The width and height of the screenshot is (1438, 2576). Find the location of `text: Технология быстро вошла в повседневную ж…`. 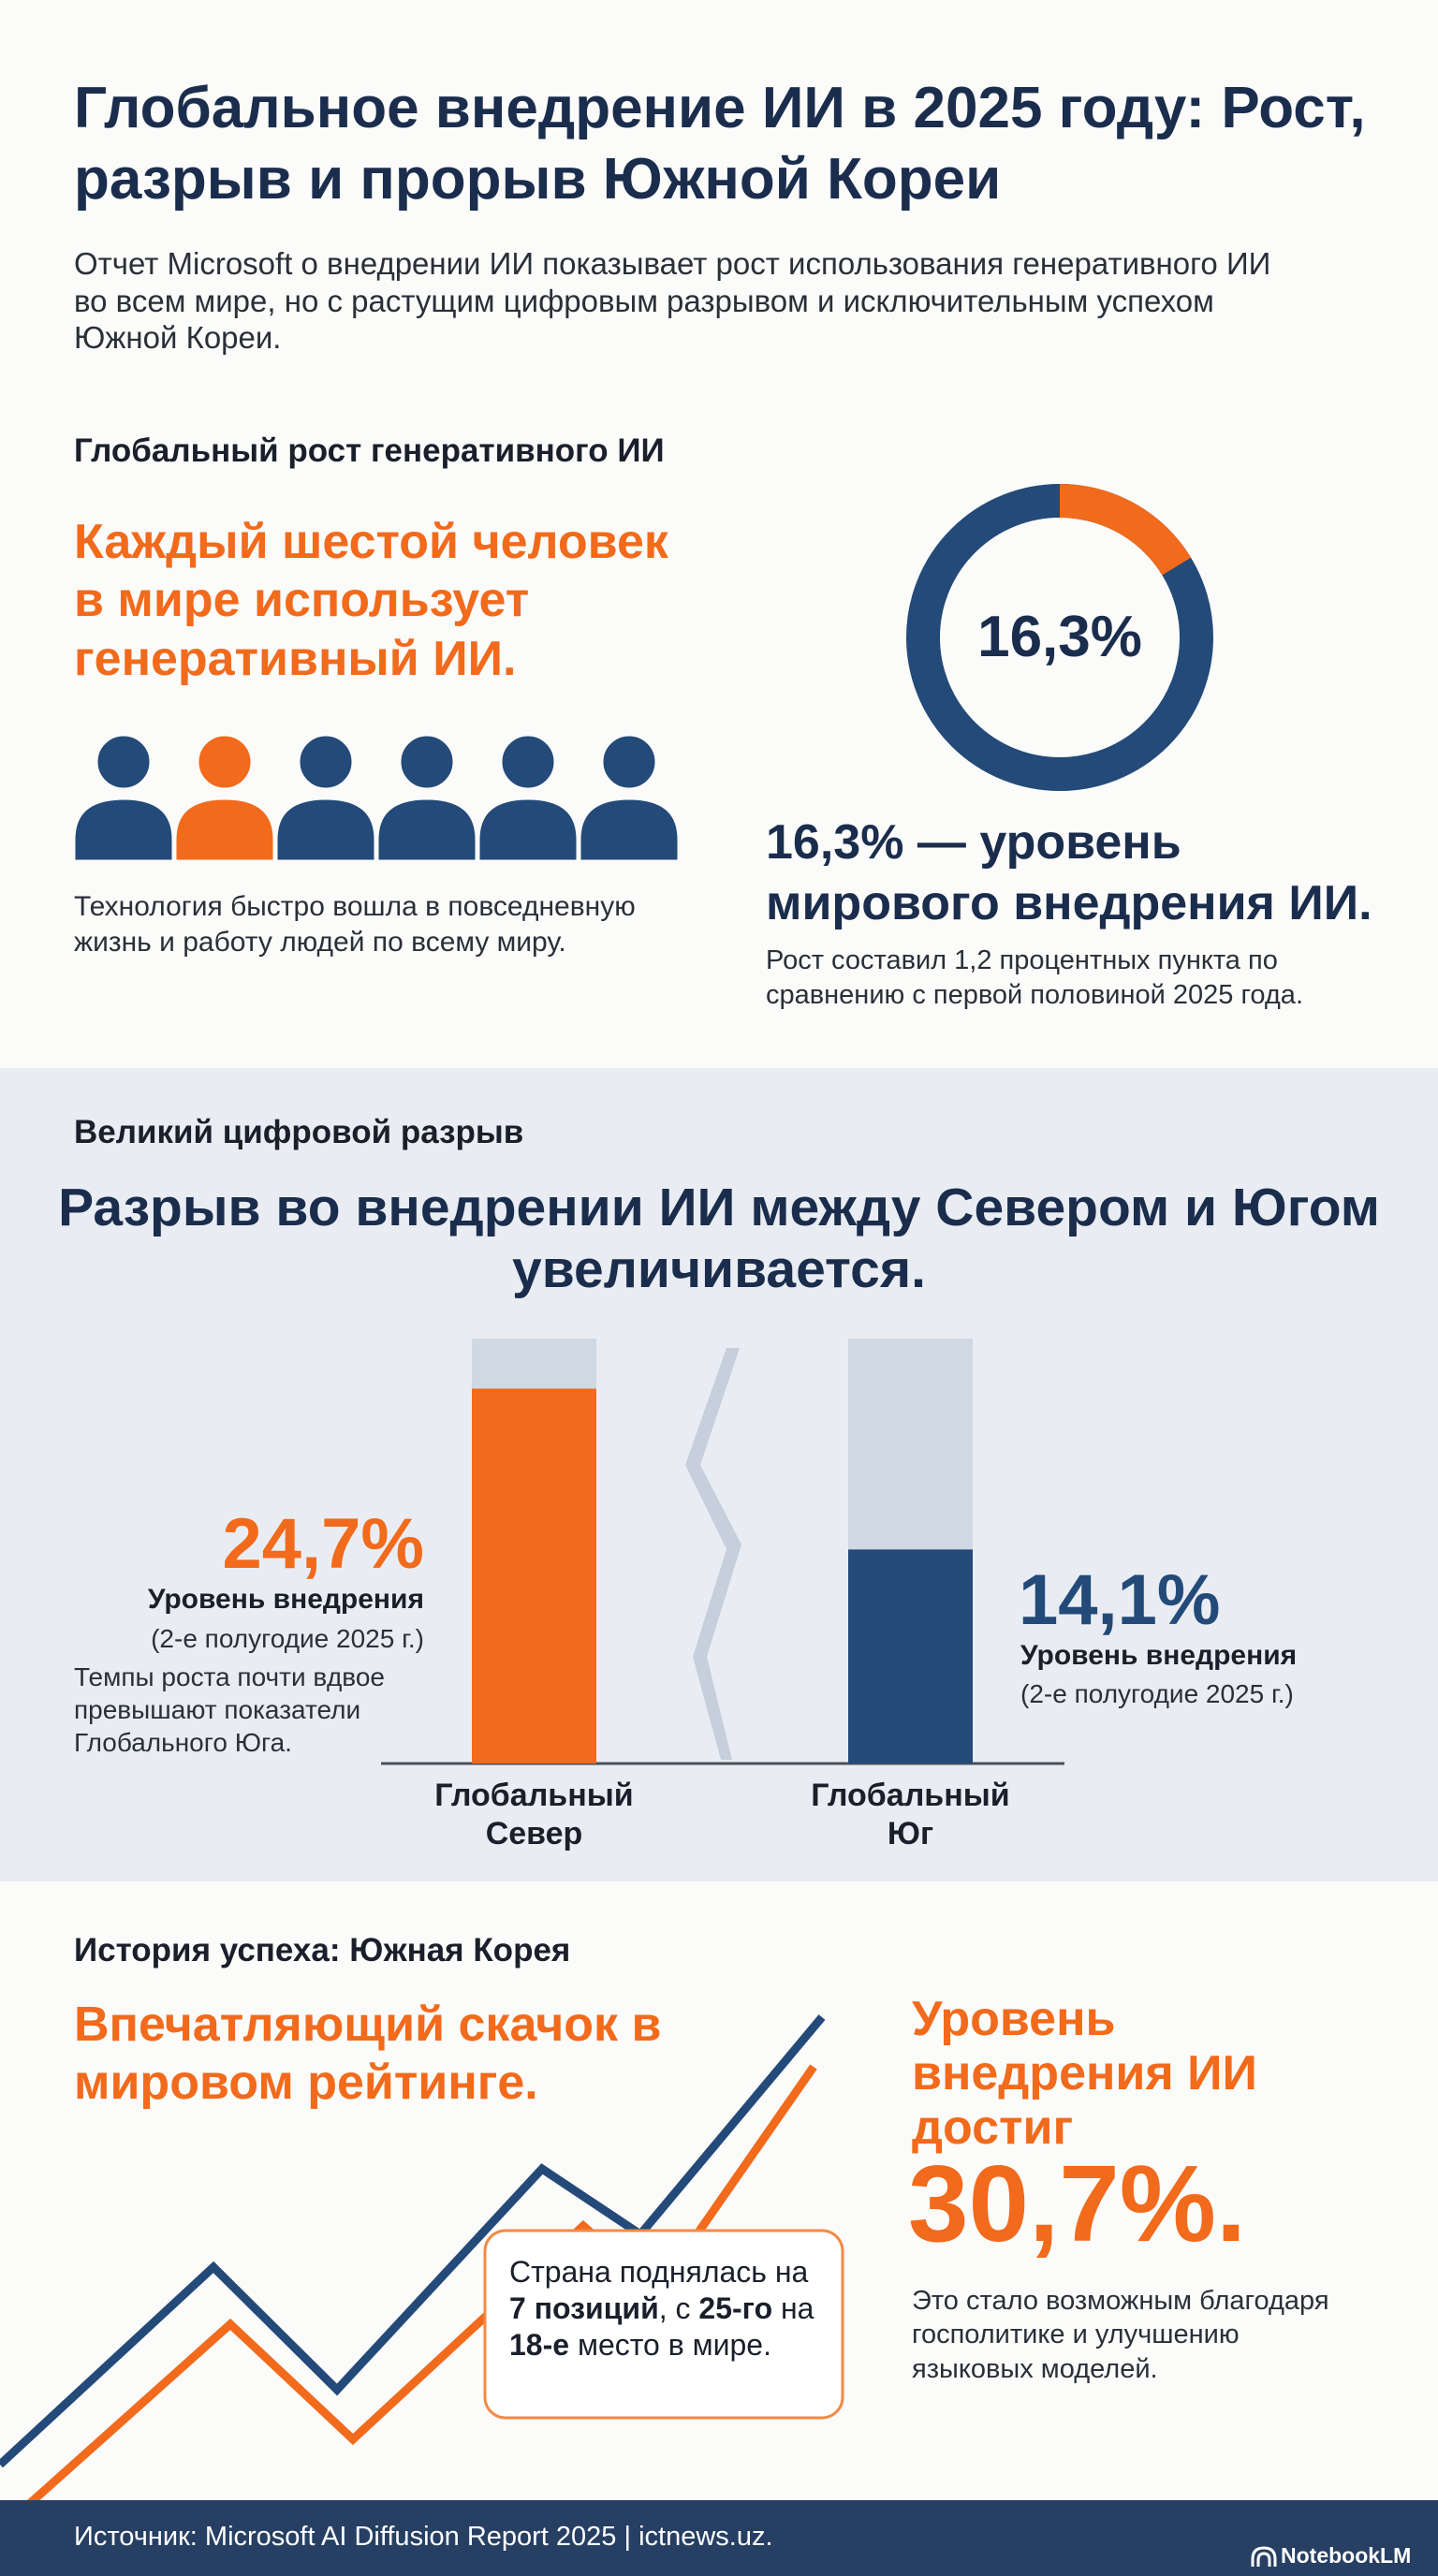

text: Технология быстро вошла в повседневную ж… is located at coordinates (355, 925).